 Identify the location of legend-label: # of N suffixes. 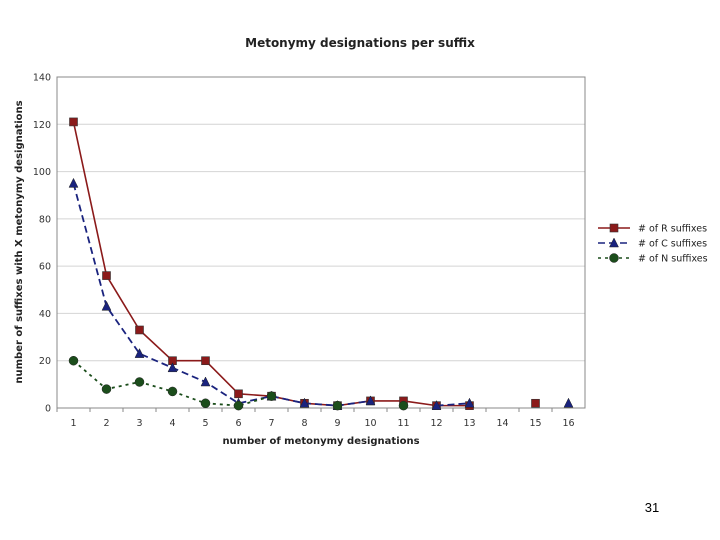
(673, 259).